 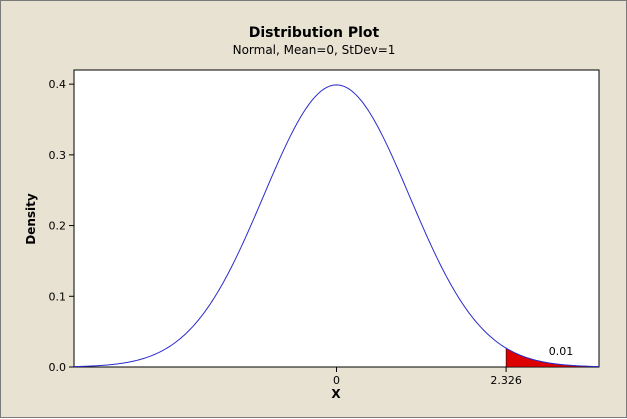 I want to click on y-axis-label: Density, so click(x=31, y=219).